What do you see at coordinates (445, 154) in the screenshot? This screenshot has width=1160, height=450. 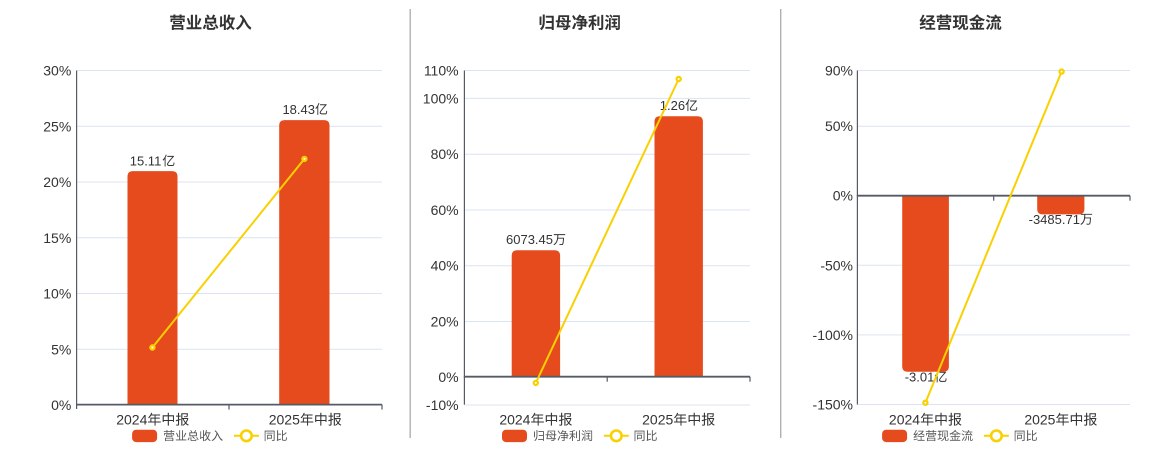 I see `svg-text: 80%` at bounding box center [445, 154].